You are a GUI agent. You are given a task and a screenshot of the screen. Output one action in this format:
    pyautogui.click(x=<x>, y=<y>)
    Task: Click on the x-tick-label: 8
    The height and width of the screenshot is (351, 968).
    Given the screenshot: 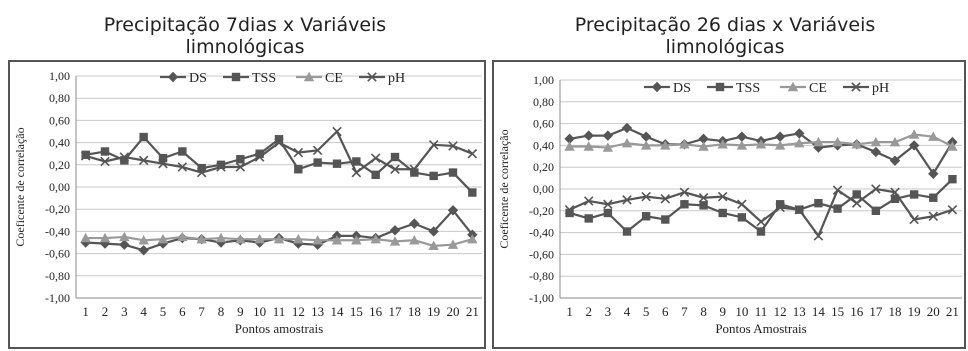 What is the action you would take?
    pyautogui.click(x=703, y=311)
    